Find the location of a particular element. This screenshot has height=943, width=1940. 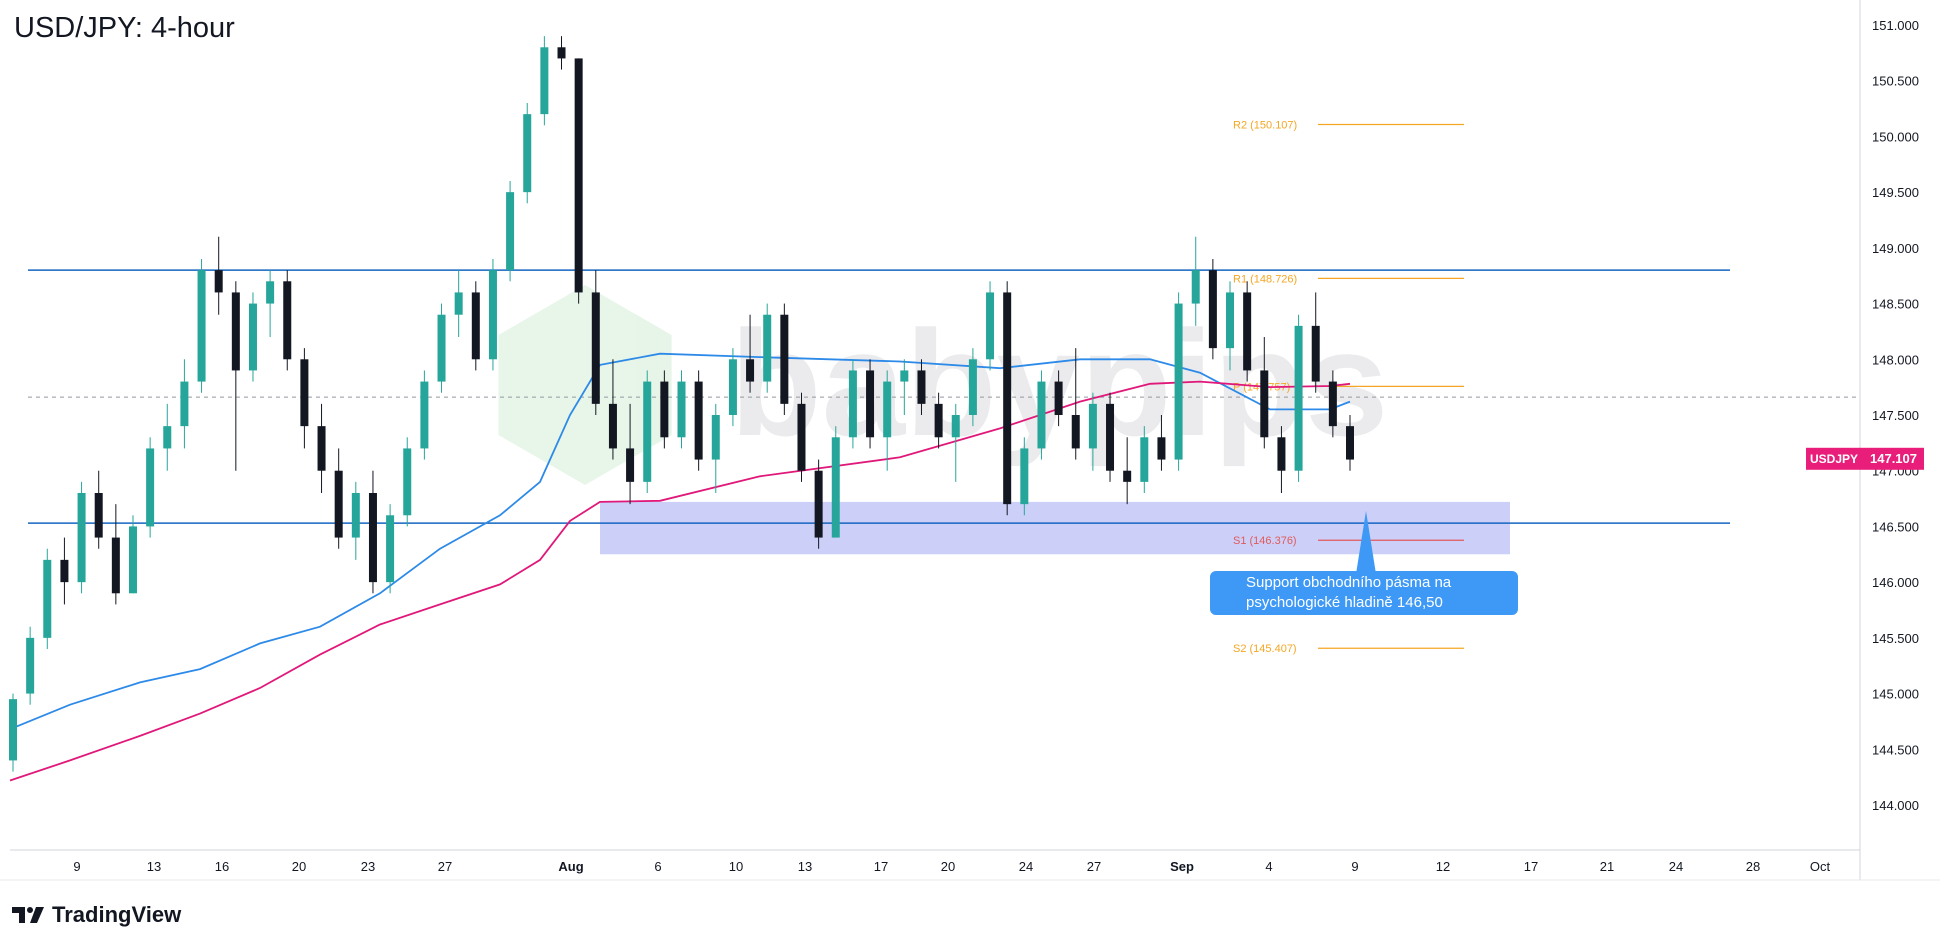

pivot-label-3: S1 (146.376) is located at coordinates (1265, 541).